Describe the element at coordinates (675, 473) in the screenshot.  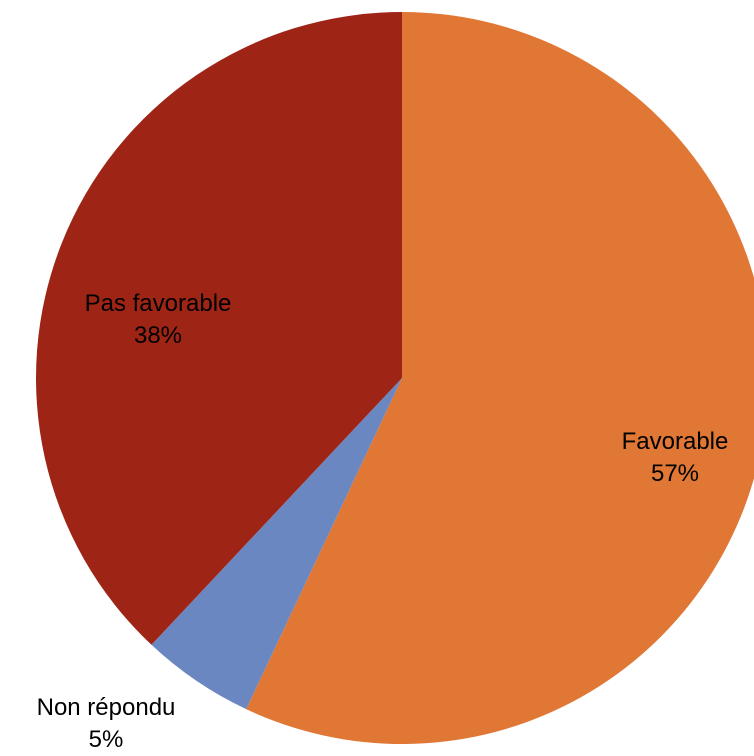
I see `slice-percent-label: 57%` at that location.